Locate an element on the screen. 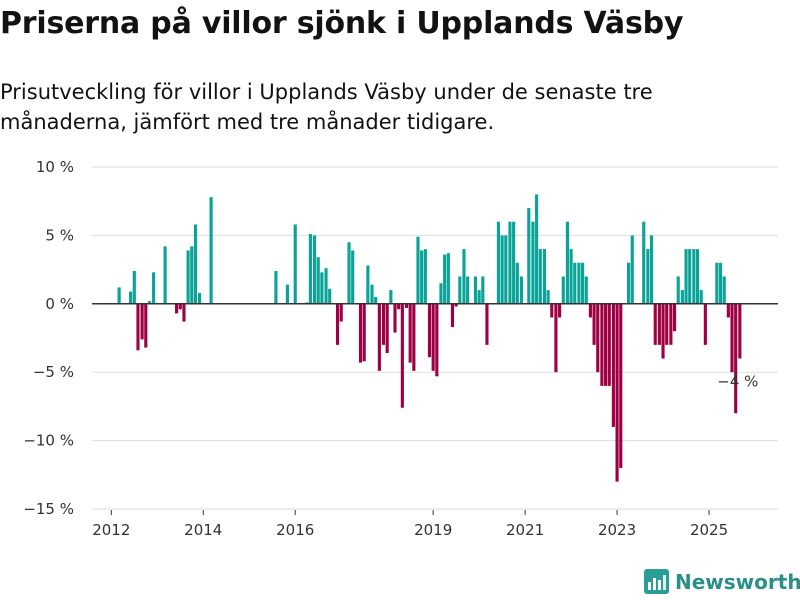 This screenshot has height=600, width=800. newsworthy-logo: Newsworthy is located at coordinates (722, 581).